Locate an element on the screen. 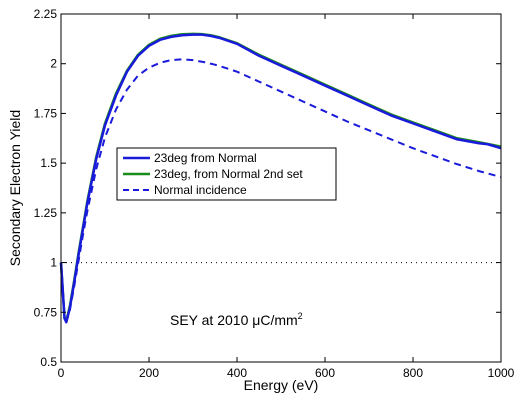 The height and width of the screenshot is (405, 518). legend-label-23deg-2nd-set: 23deg, from Normal 2nd set is located at coordinates (228, 174).